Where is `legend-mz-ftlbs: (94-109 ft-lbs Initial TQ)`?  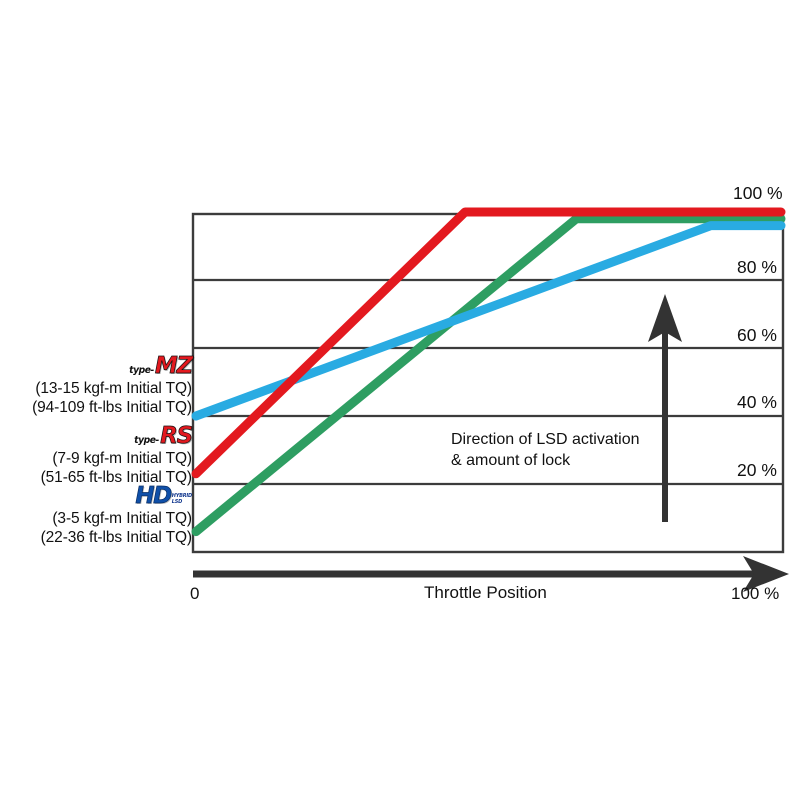 legend-mz-ftlbs: (94-109 ft-lbs Initial TQ) is located at coordinates (112, 407).